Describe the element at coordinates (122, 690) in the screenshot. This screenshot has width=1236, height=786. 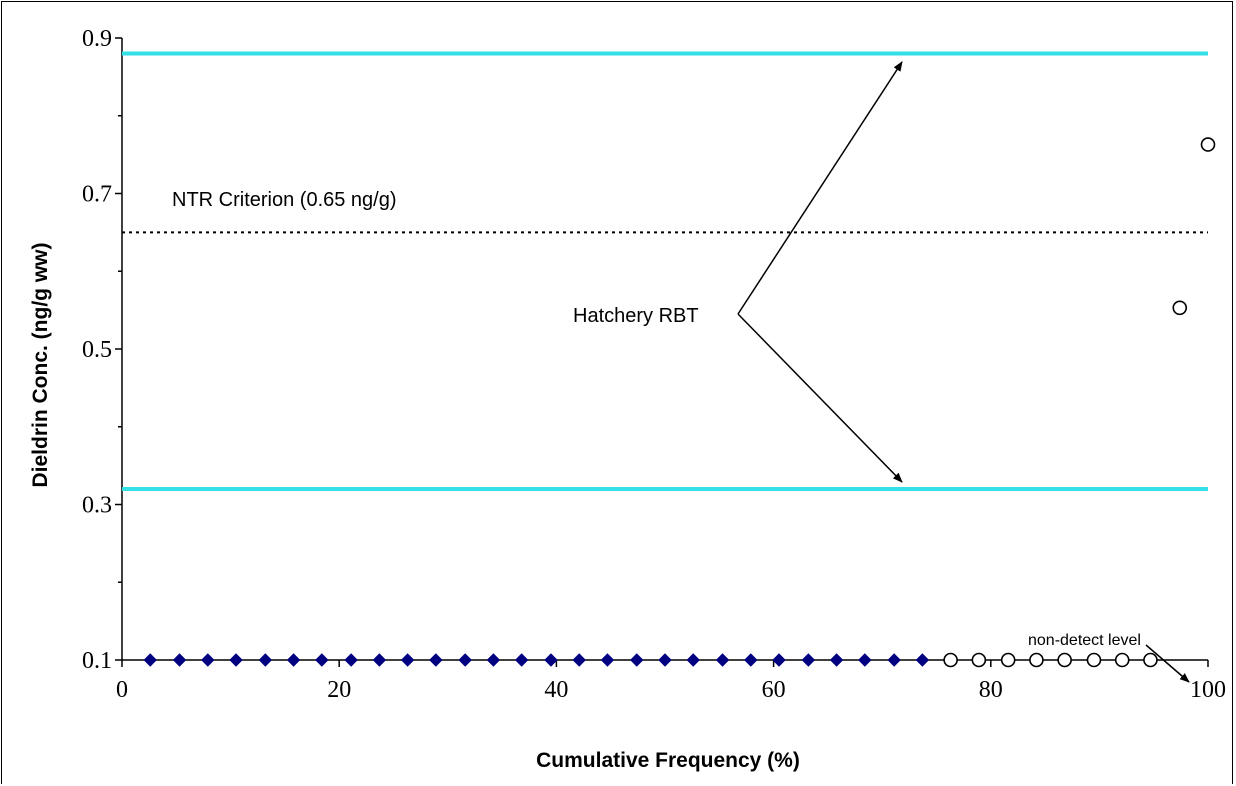
I see `x-tick-label: 0` at that location.